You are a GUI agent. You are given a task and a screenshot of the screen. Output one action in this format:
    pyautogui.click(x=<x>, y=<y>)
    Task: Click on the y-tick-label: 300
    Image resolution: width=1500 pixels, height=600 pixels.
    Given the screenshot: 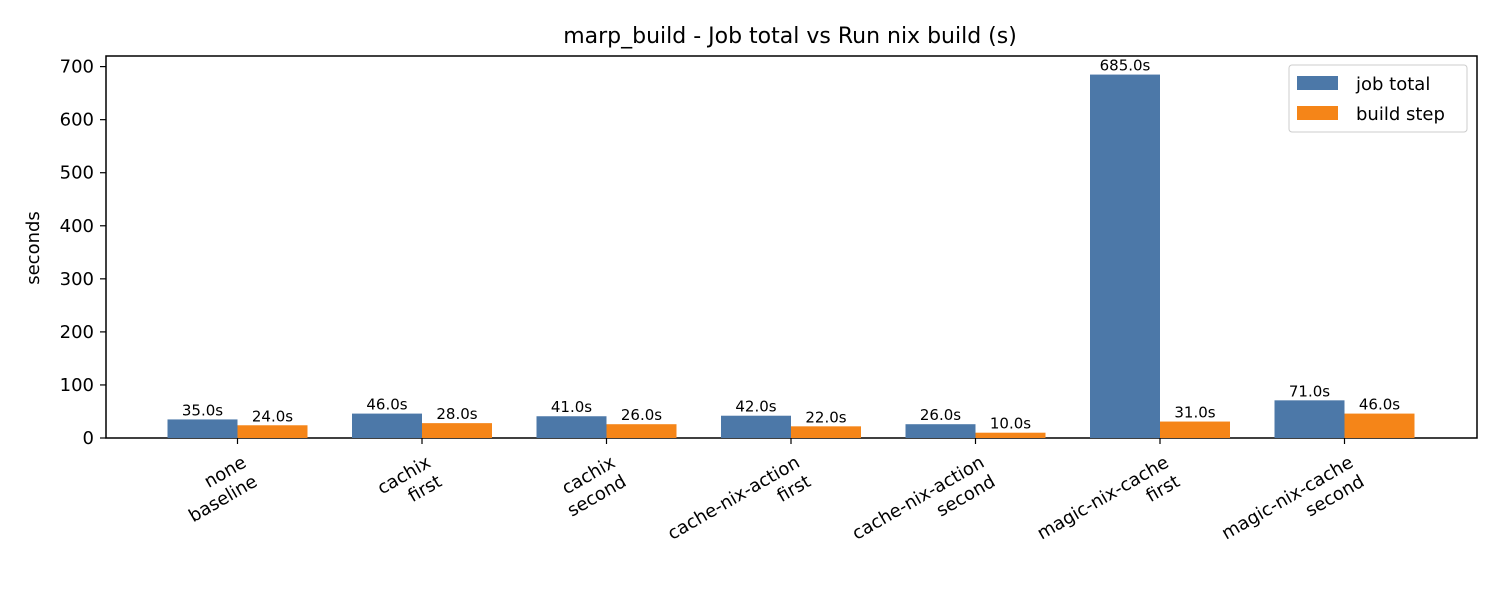 What is the action you would take?
    pyautogui.click(x=77, y=279)
    